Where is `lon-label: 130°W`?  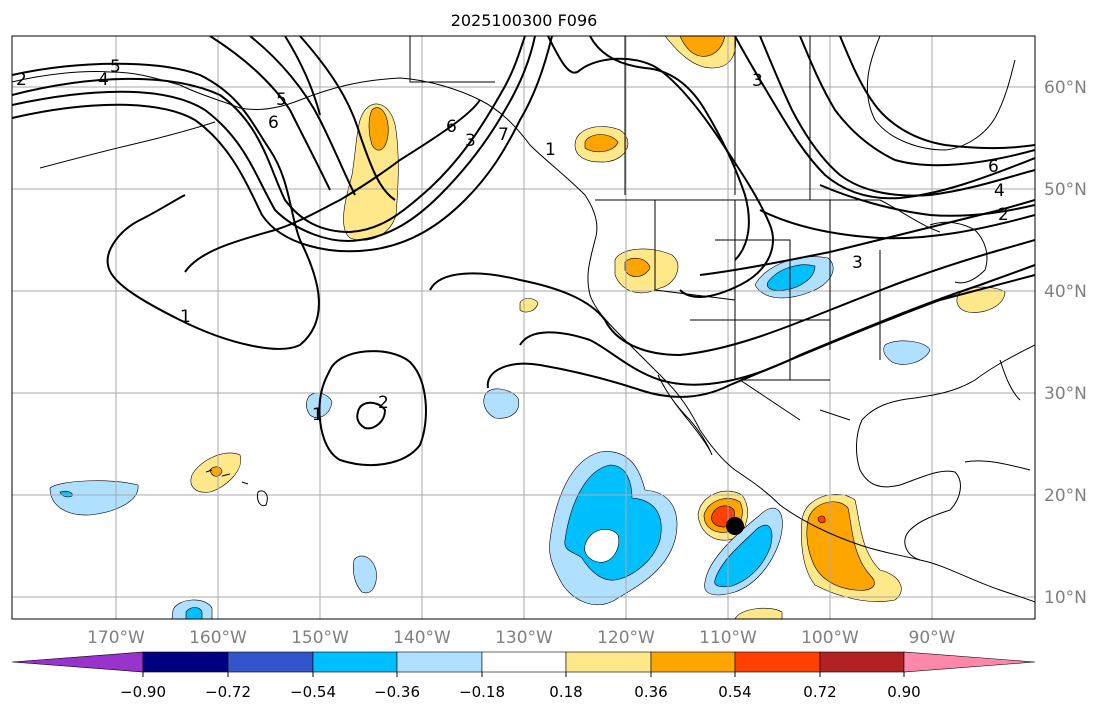
lon-label: 130°W is located at coordinates (524, 638).